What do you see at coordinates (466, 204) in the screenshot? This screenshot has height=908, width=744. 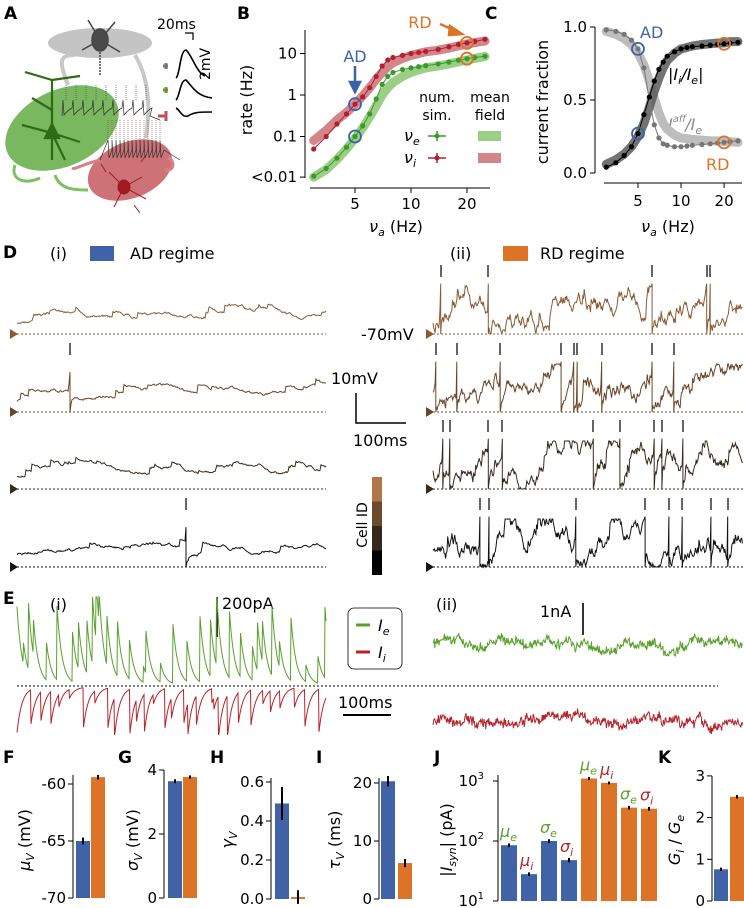 I see `b-x-tick-label: 20` at bounding box center [466, 204].